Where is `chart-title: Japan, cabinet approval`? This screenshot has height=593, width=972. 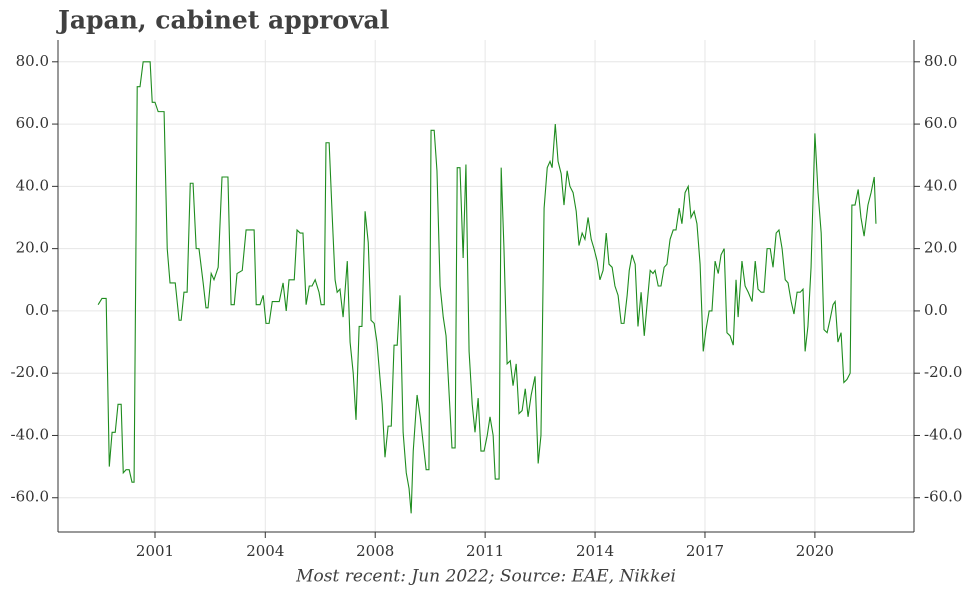 chart-title: Japan, cabinet approval is located at coordinates (222, 20).